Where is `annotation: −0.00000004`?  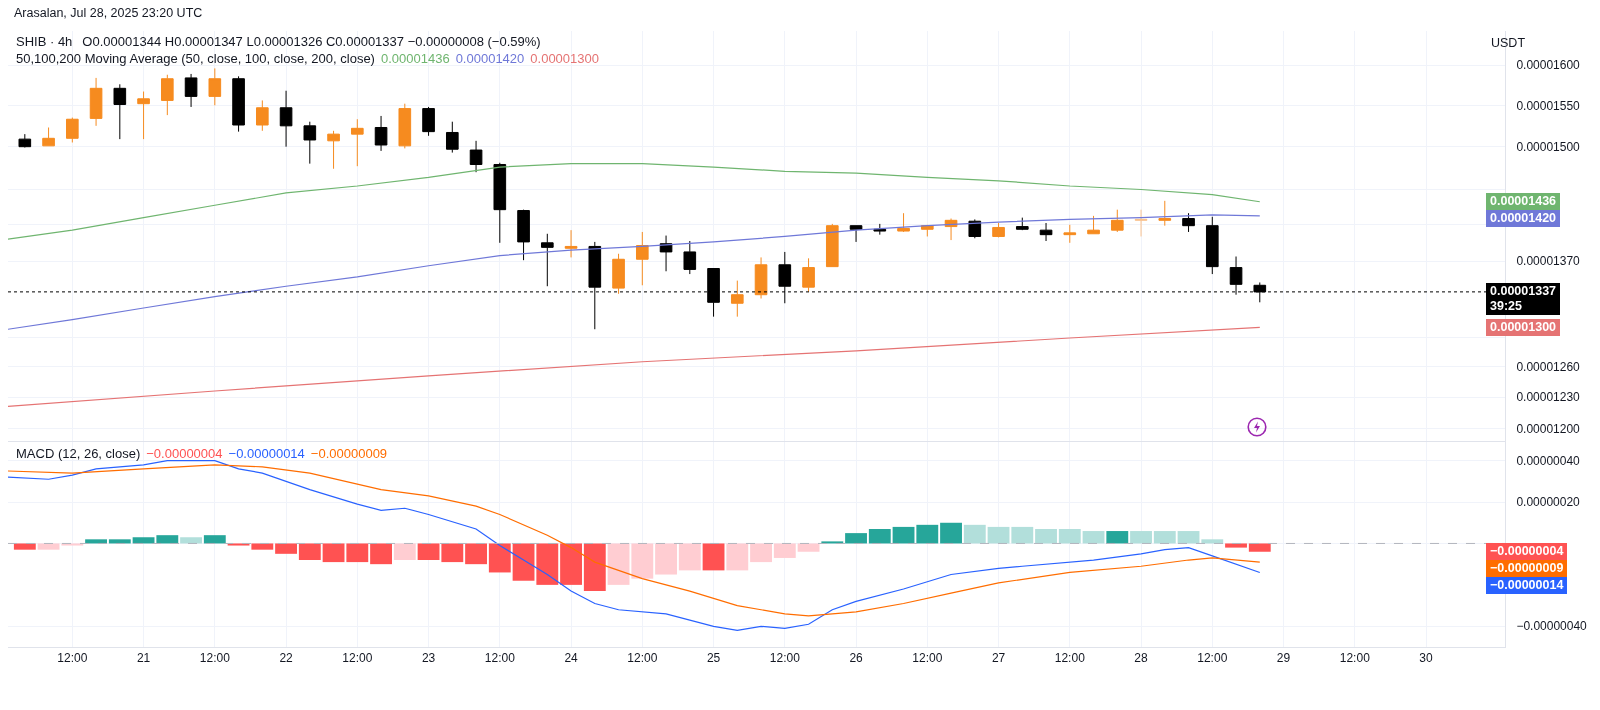 annotation: −0.00000004 is located at coordinates (184, 453).